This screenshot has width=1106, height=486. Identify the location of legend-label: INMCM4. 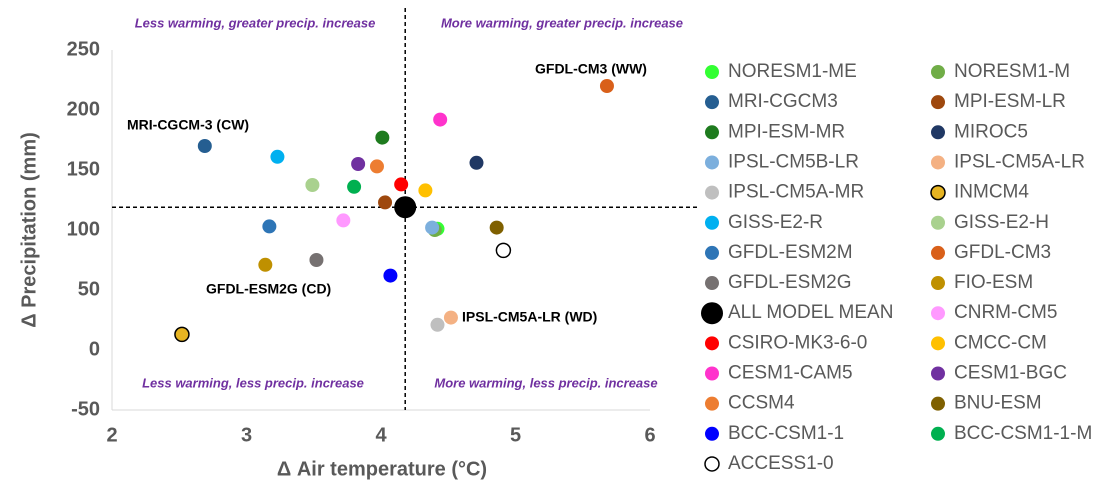
(991, 192).